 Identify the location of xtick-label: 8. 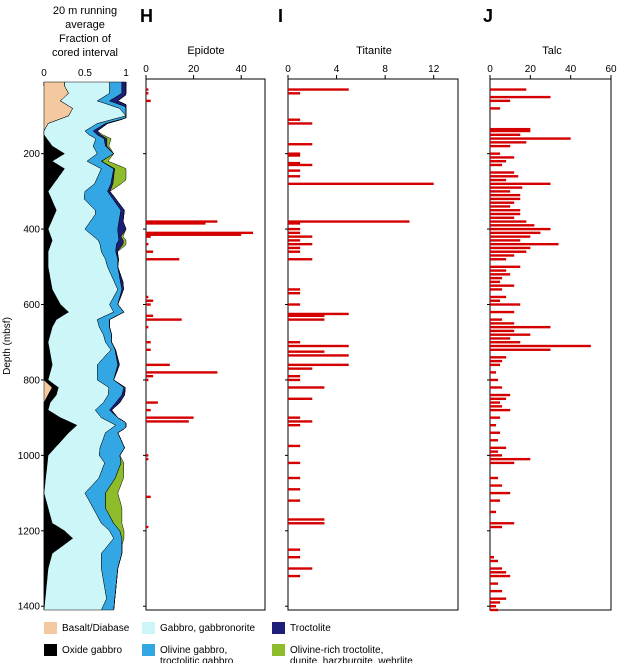
(385, 69).